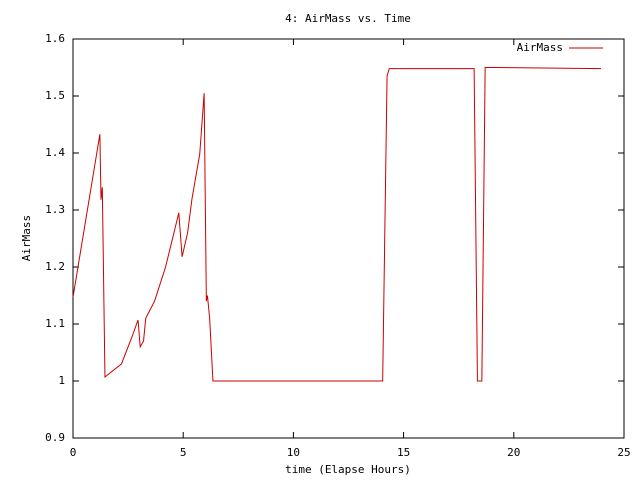 The height and width of the screenshot is (480, 640). What do you see at coordinates (540, 47) in the screenshot?
I see `legend-label: AirMass` at bounding box center [540, 47].